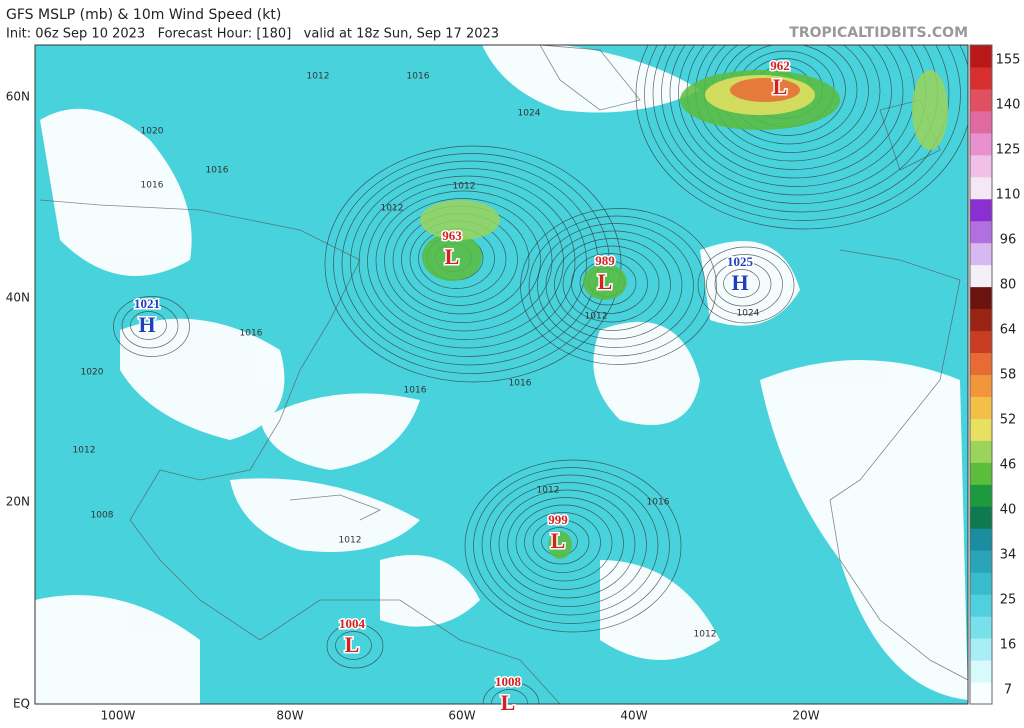  What do you see at coordinates (289, 716) in the screenshot?
I see `lon-label: 80W` at bounding box center [289, 716].